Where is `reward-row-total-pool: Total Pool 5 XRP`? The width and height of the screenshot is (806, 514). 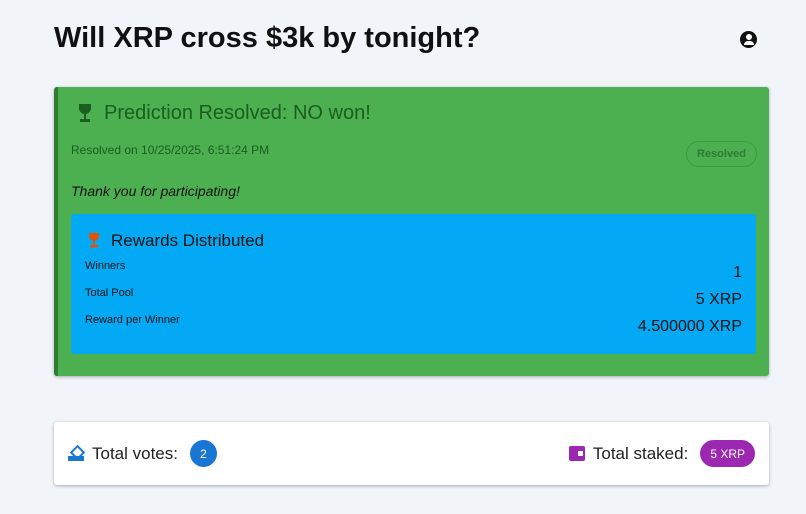
reward-row-total-pool: Total Pool 5 XRP is located at coordinates (413, 298).